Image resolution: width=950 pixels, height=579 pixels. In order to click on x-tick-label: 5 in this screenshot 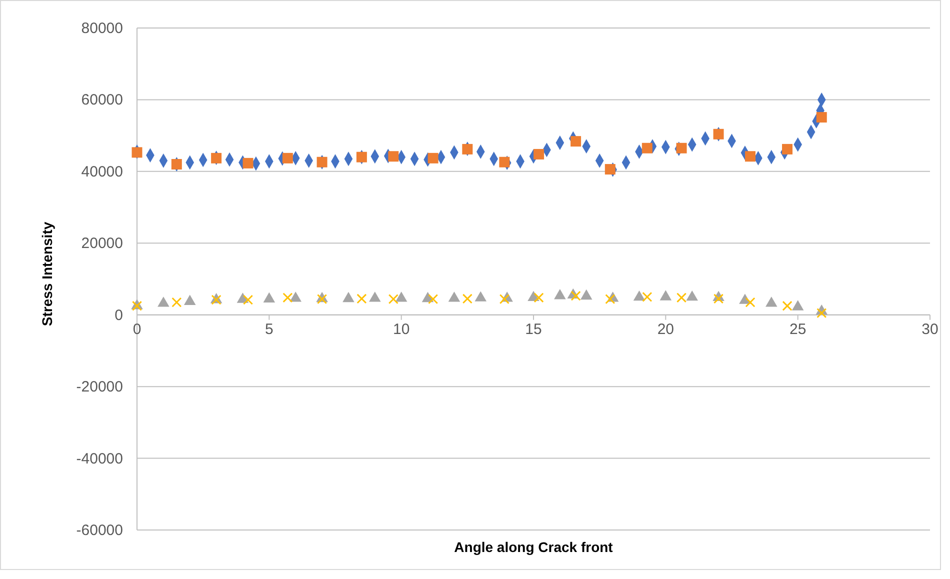, I will do `click(269, 329)`.